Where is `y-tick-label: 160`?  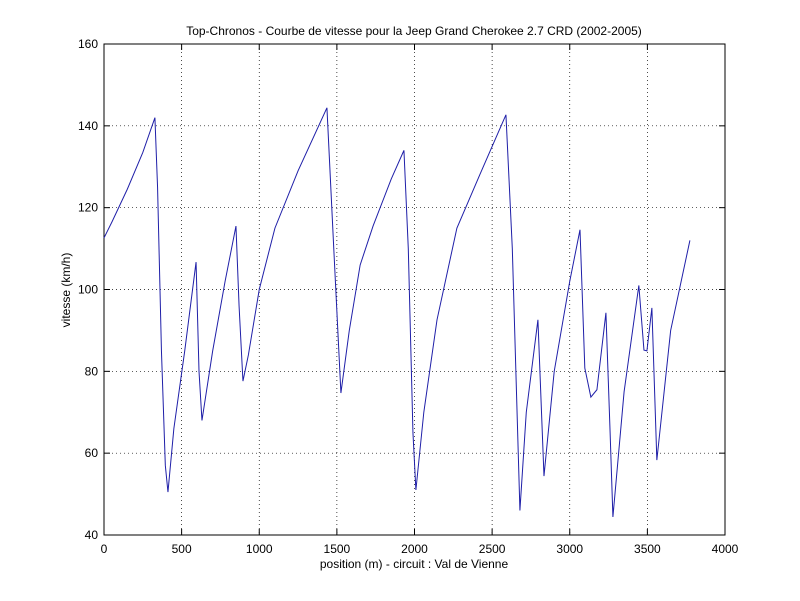 y-tick-label: 160 is located at coordinates (88, 44).